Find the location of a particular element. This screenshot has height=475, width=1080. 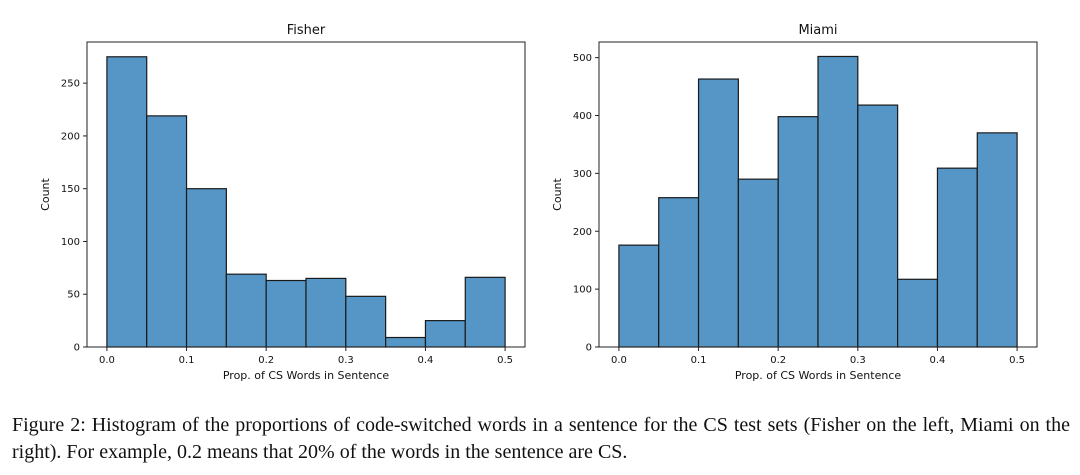

fisher-y-axis-label: Count is located at coordinates (45, 193).